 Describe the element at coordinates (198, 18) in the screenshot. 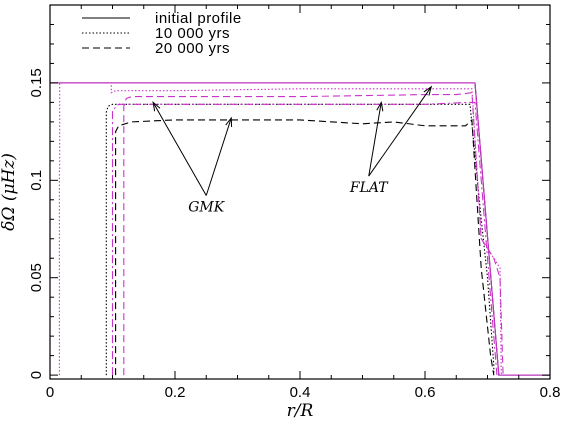

I see `legend-label: initial profile` at that location.